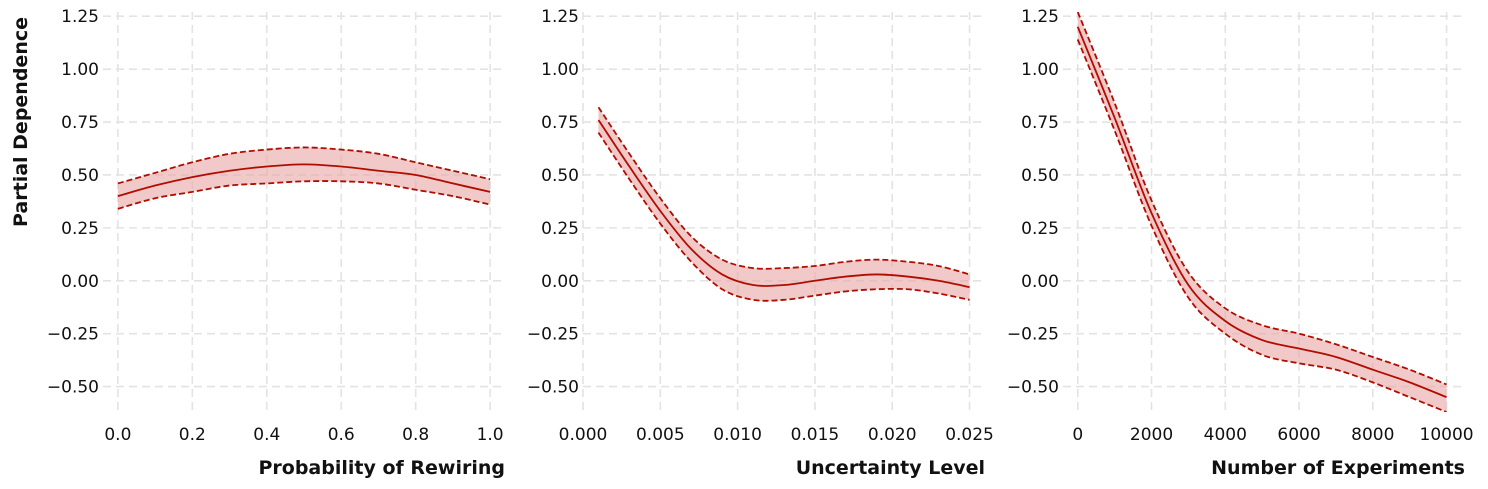 The height and width of the screenshot is (489, 1488). I want to click on x-tick-label: 8000, so click(1372, 435).